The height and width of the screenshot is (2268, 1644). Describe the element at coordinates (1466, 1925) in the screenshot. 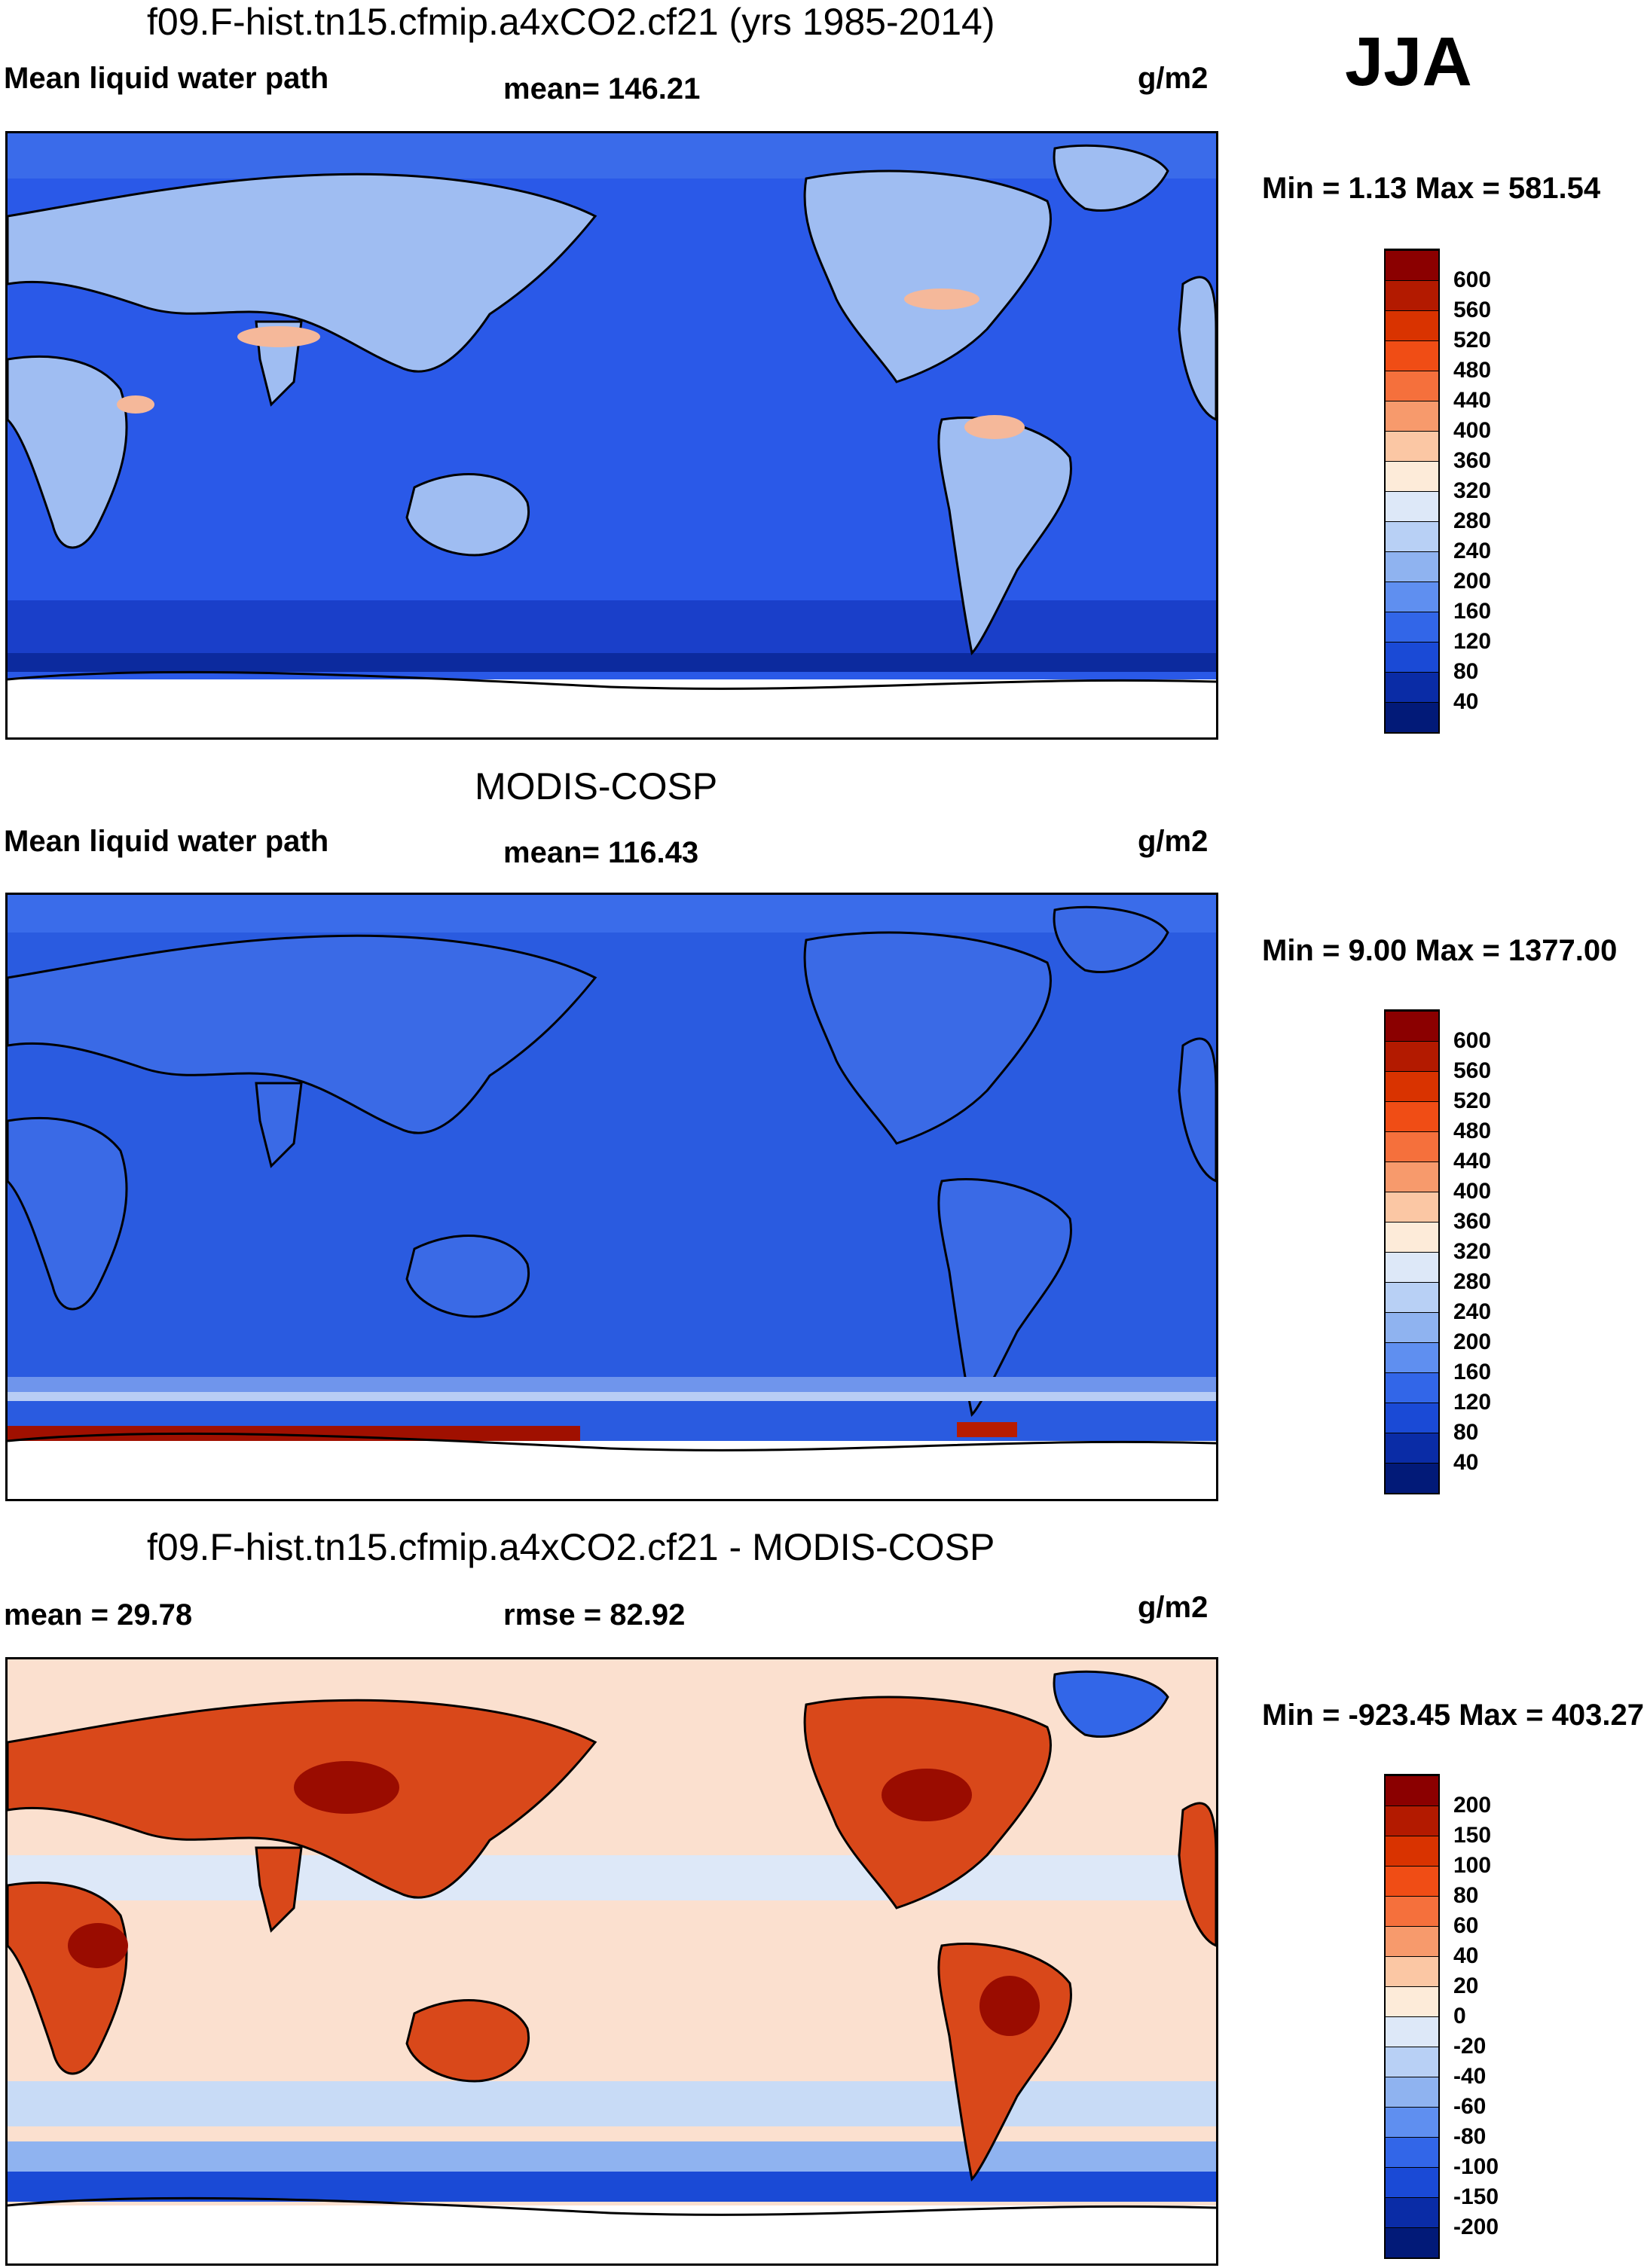

I see `colorbar-tick-label: 60` at that location.